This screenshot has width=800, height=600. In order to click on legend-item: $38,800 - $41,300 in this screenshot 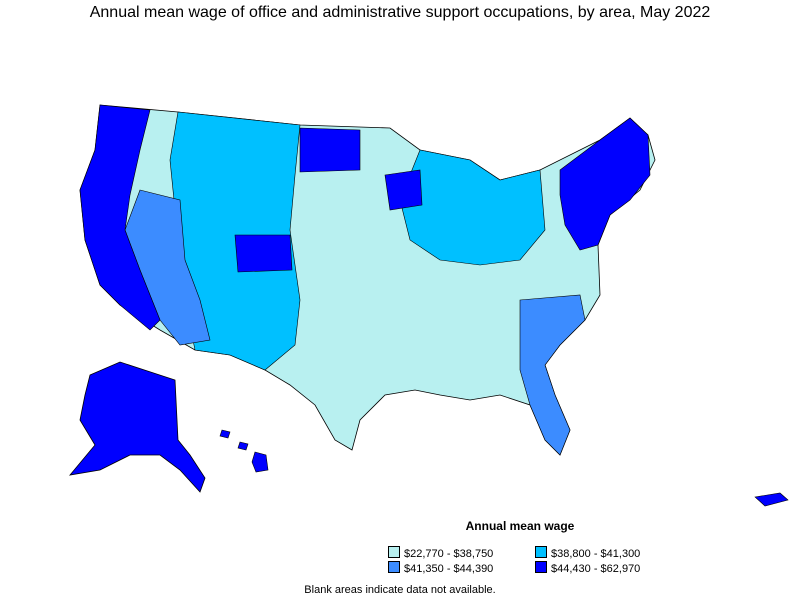, I will do `click(587, 553)`.